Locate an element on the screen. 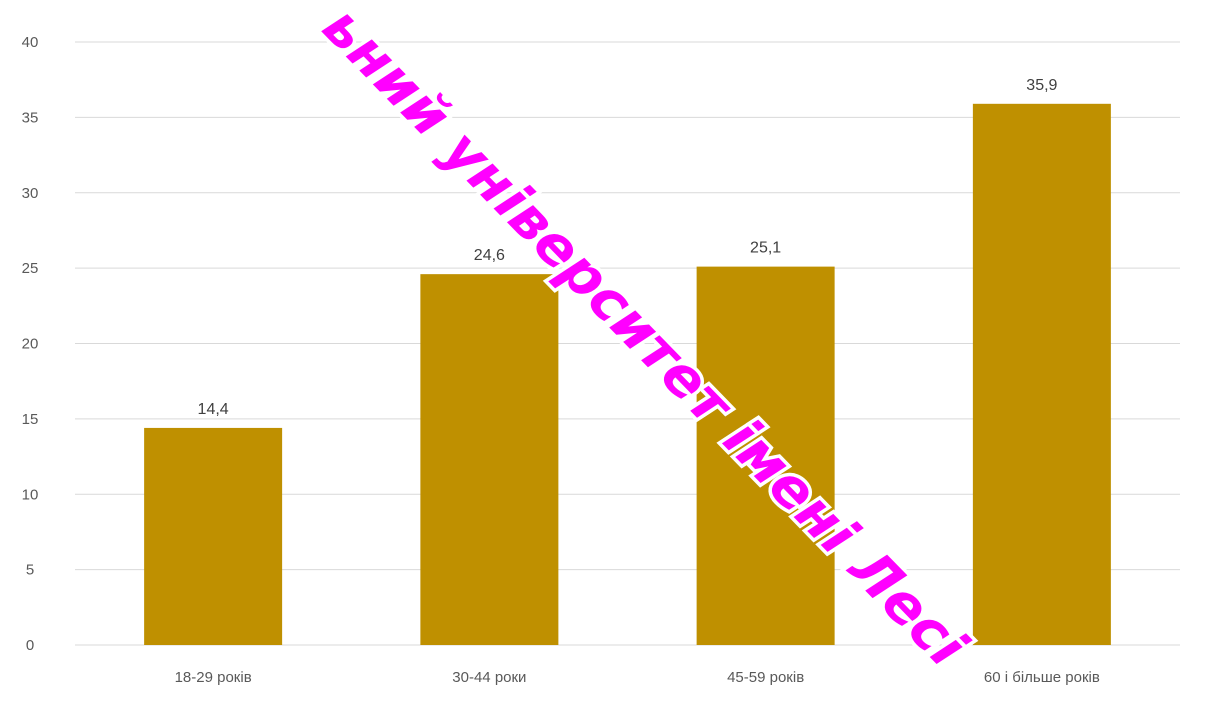  y-tick-label: 20 is located at coordinates (30, 344).